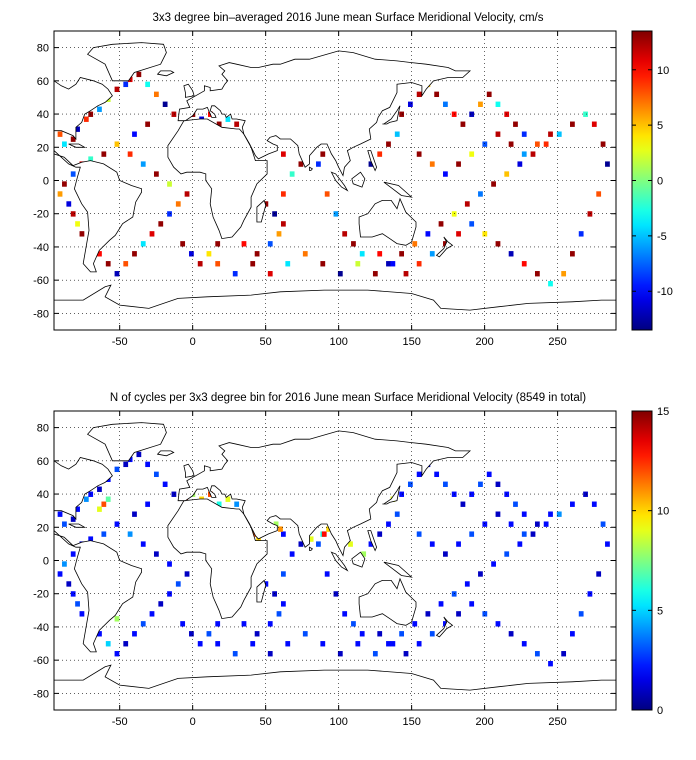  I want to click on cycles-colorbar, so click(642, 560).